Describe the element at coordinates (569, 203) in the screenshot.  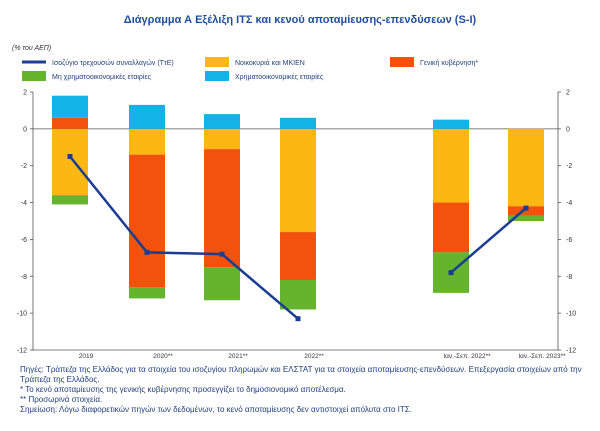
I see `y-tick-label-right: -4` at that location.